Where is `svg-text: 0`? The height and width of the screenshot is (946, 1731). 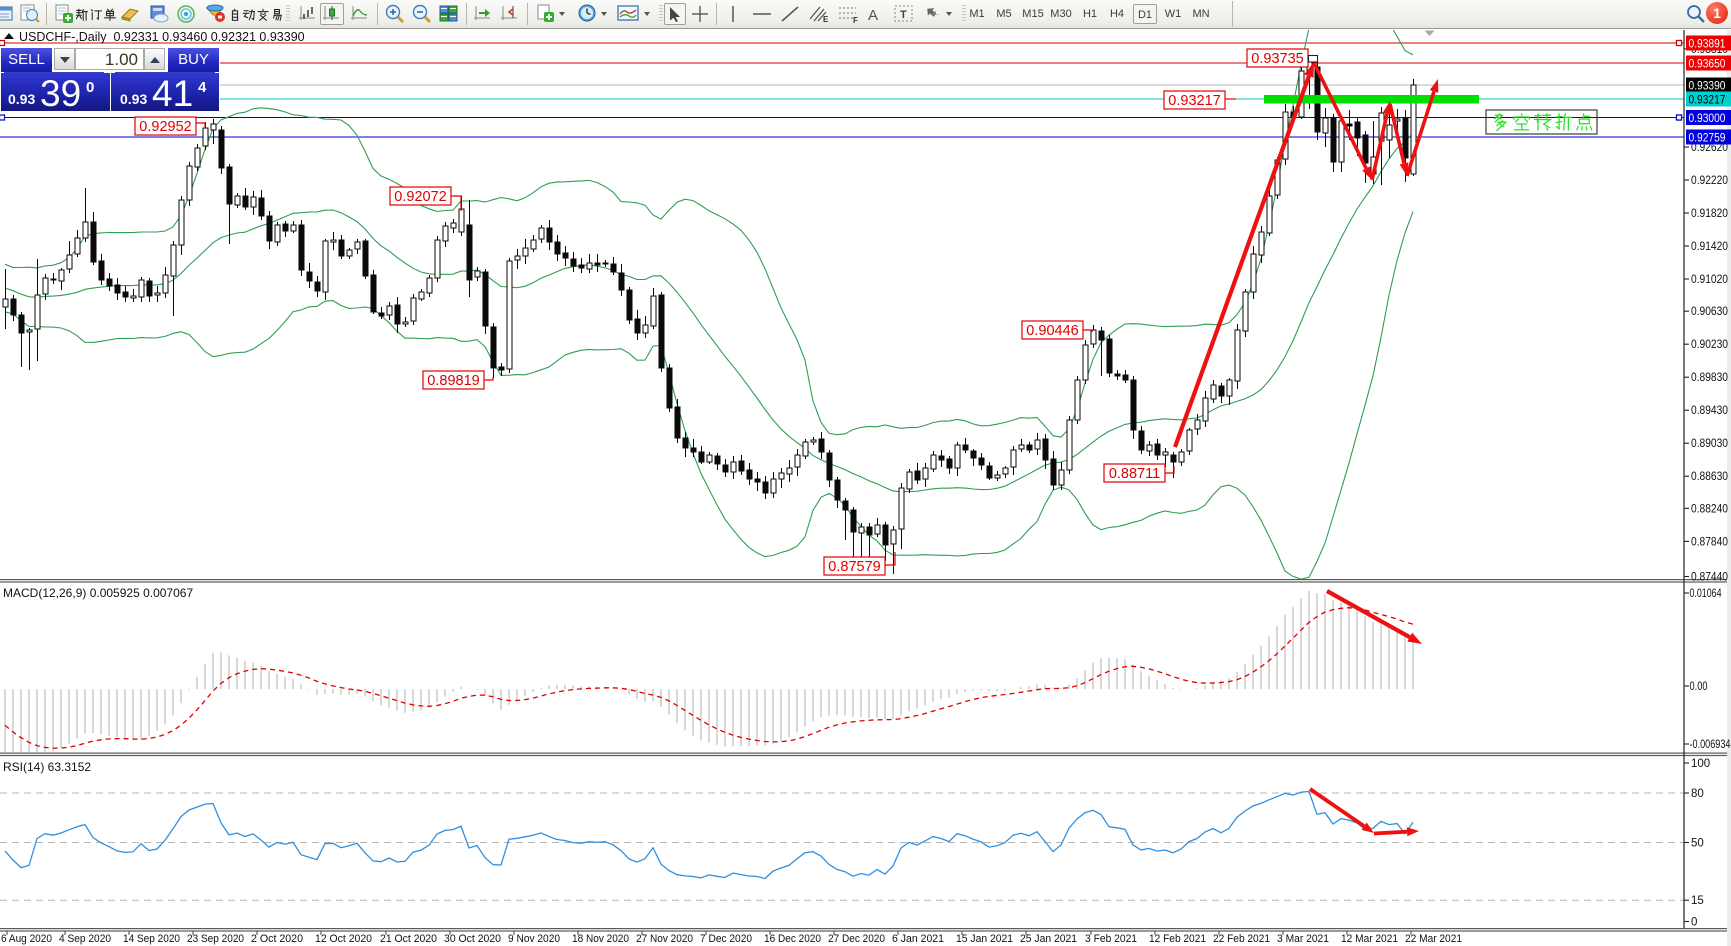 svg-text: 0 is located at coordinates (1694, 923).